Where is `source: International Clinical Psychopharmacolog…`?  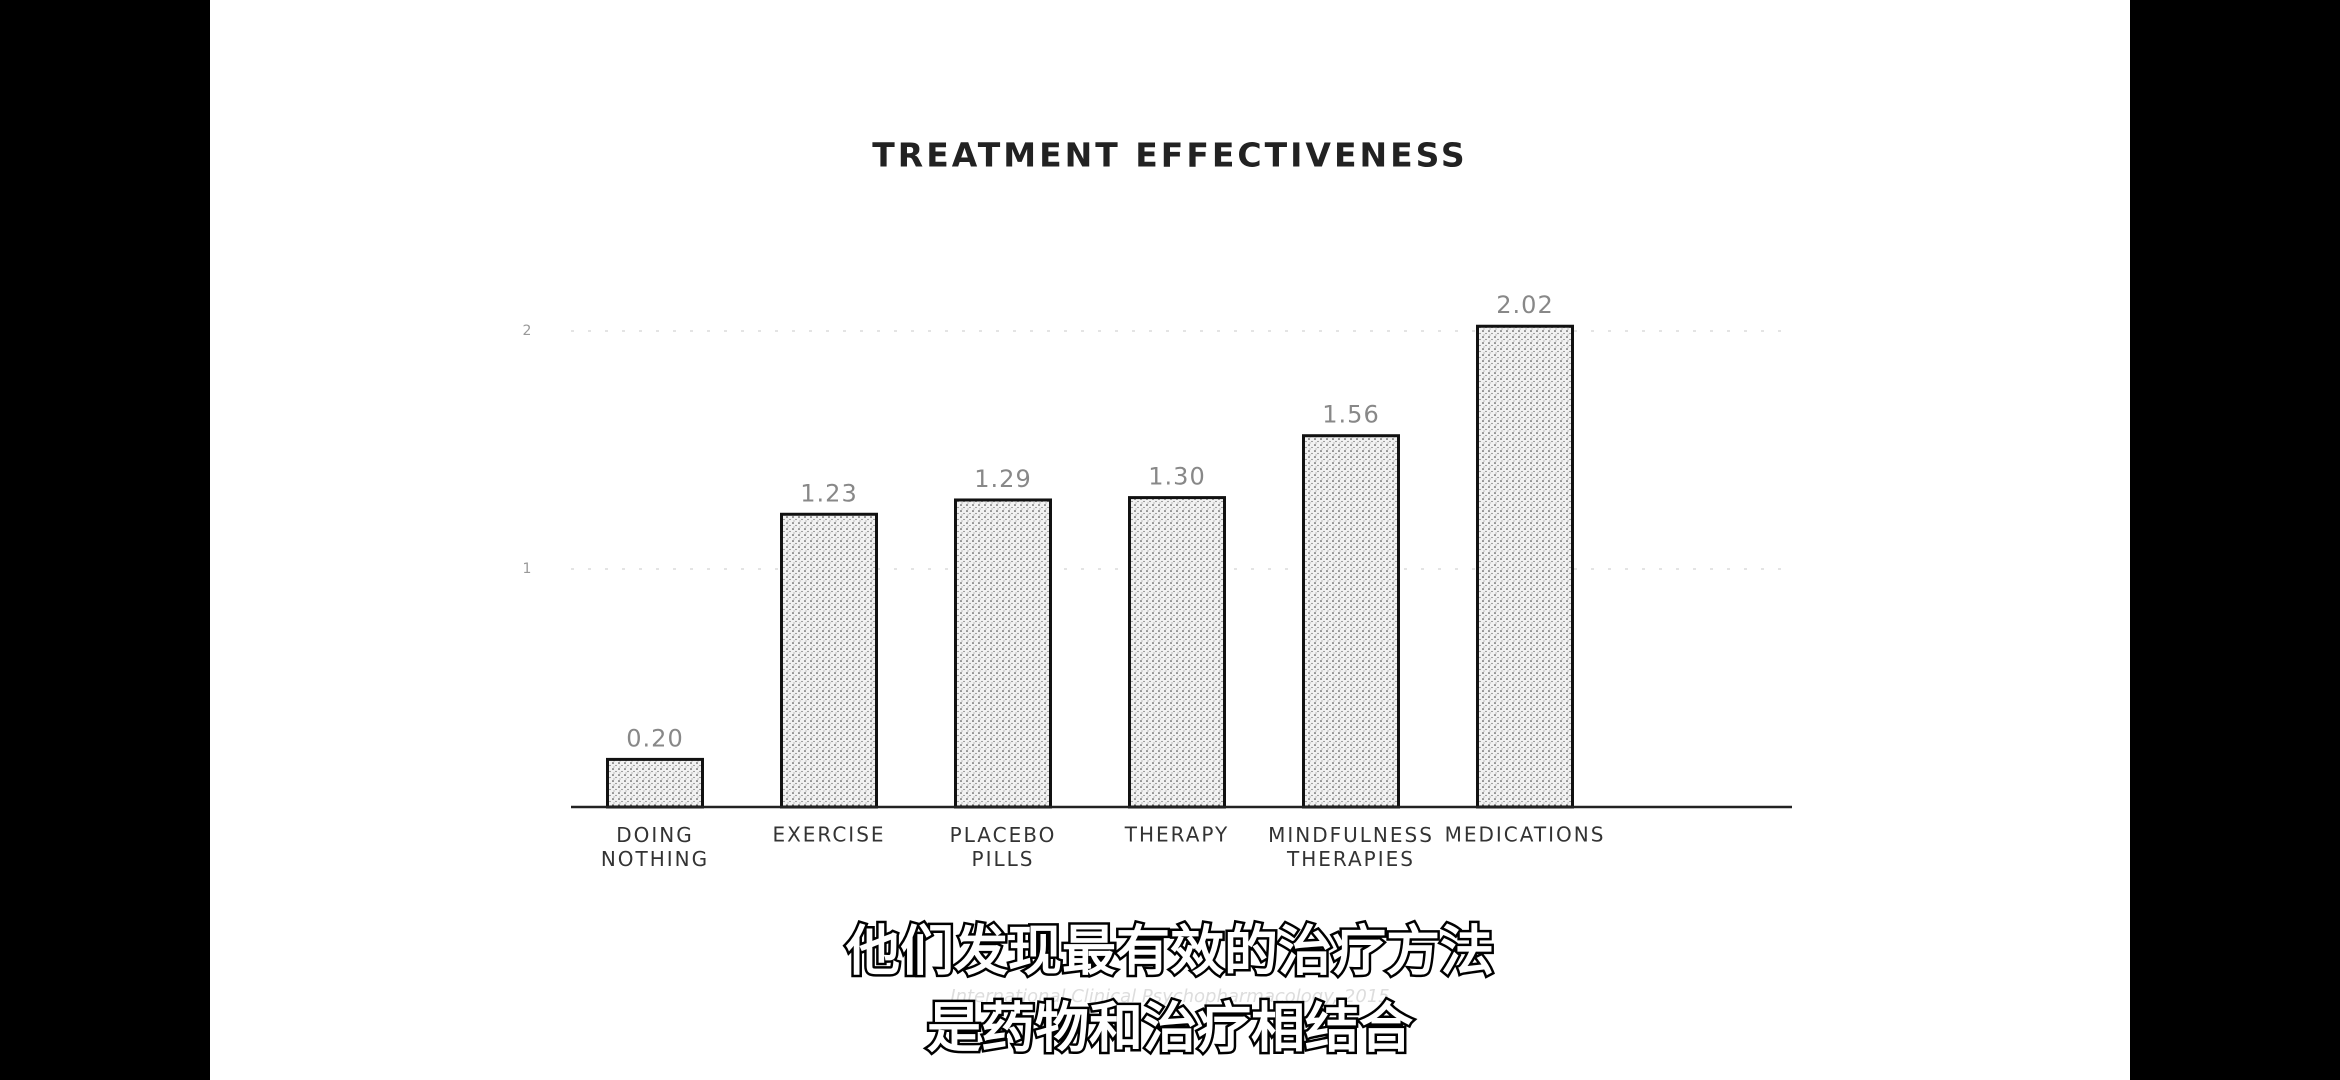
source: International Clinical Psychopharmacolog… is located at coordinates (1169, 996).